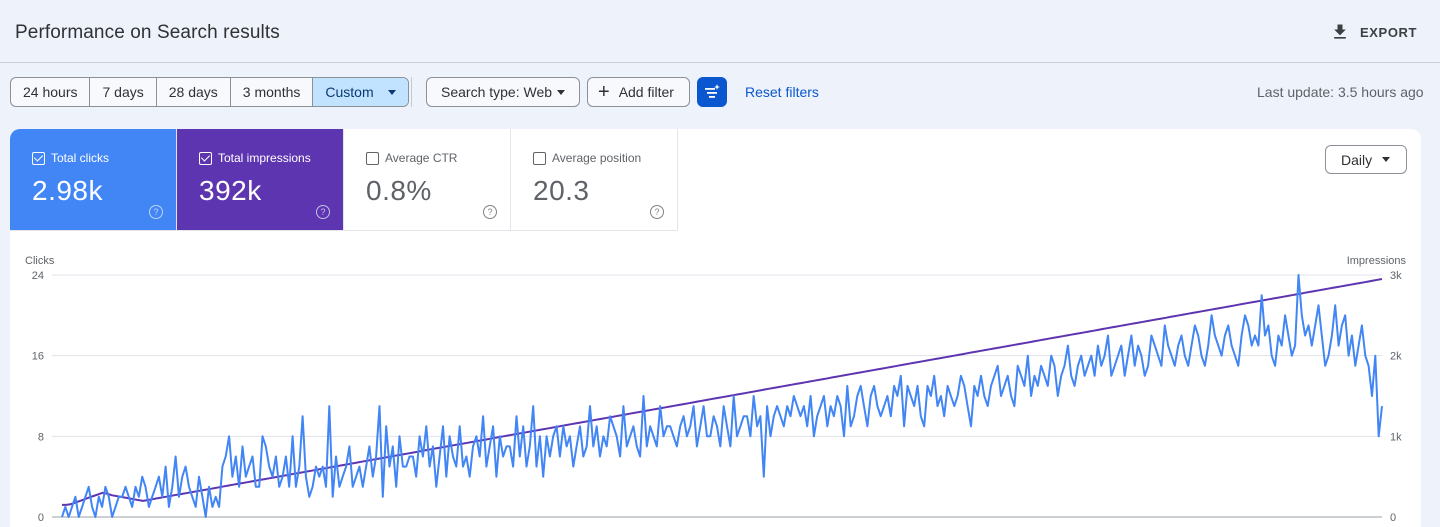 The height and width of the screenshot is (527, 1440). I want to click on metric-label: Average CTR, so click(411, 158).